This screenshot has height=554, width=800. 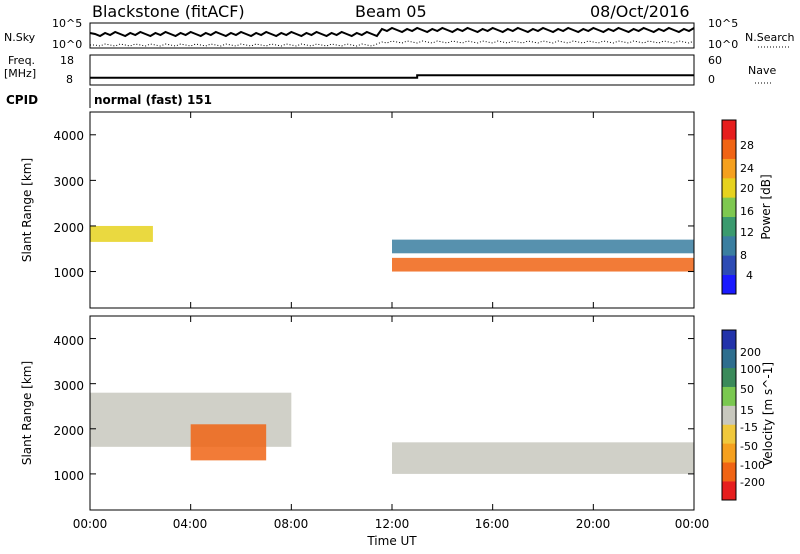 What do you see at coordinates (723, 23) in the screenshot?
I see `noise-tick-top-right: 10^5` at bounding box center [723, 23].